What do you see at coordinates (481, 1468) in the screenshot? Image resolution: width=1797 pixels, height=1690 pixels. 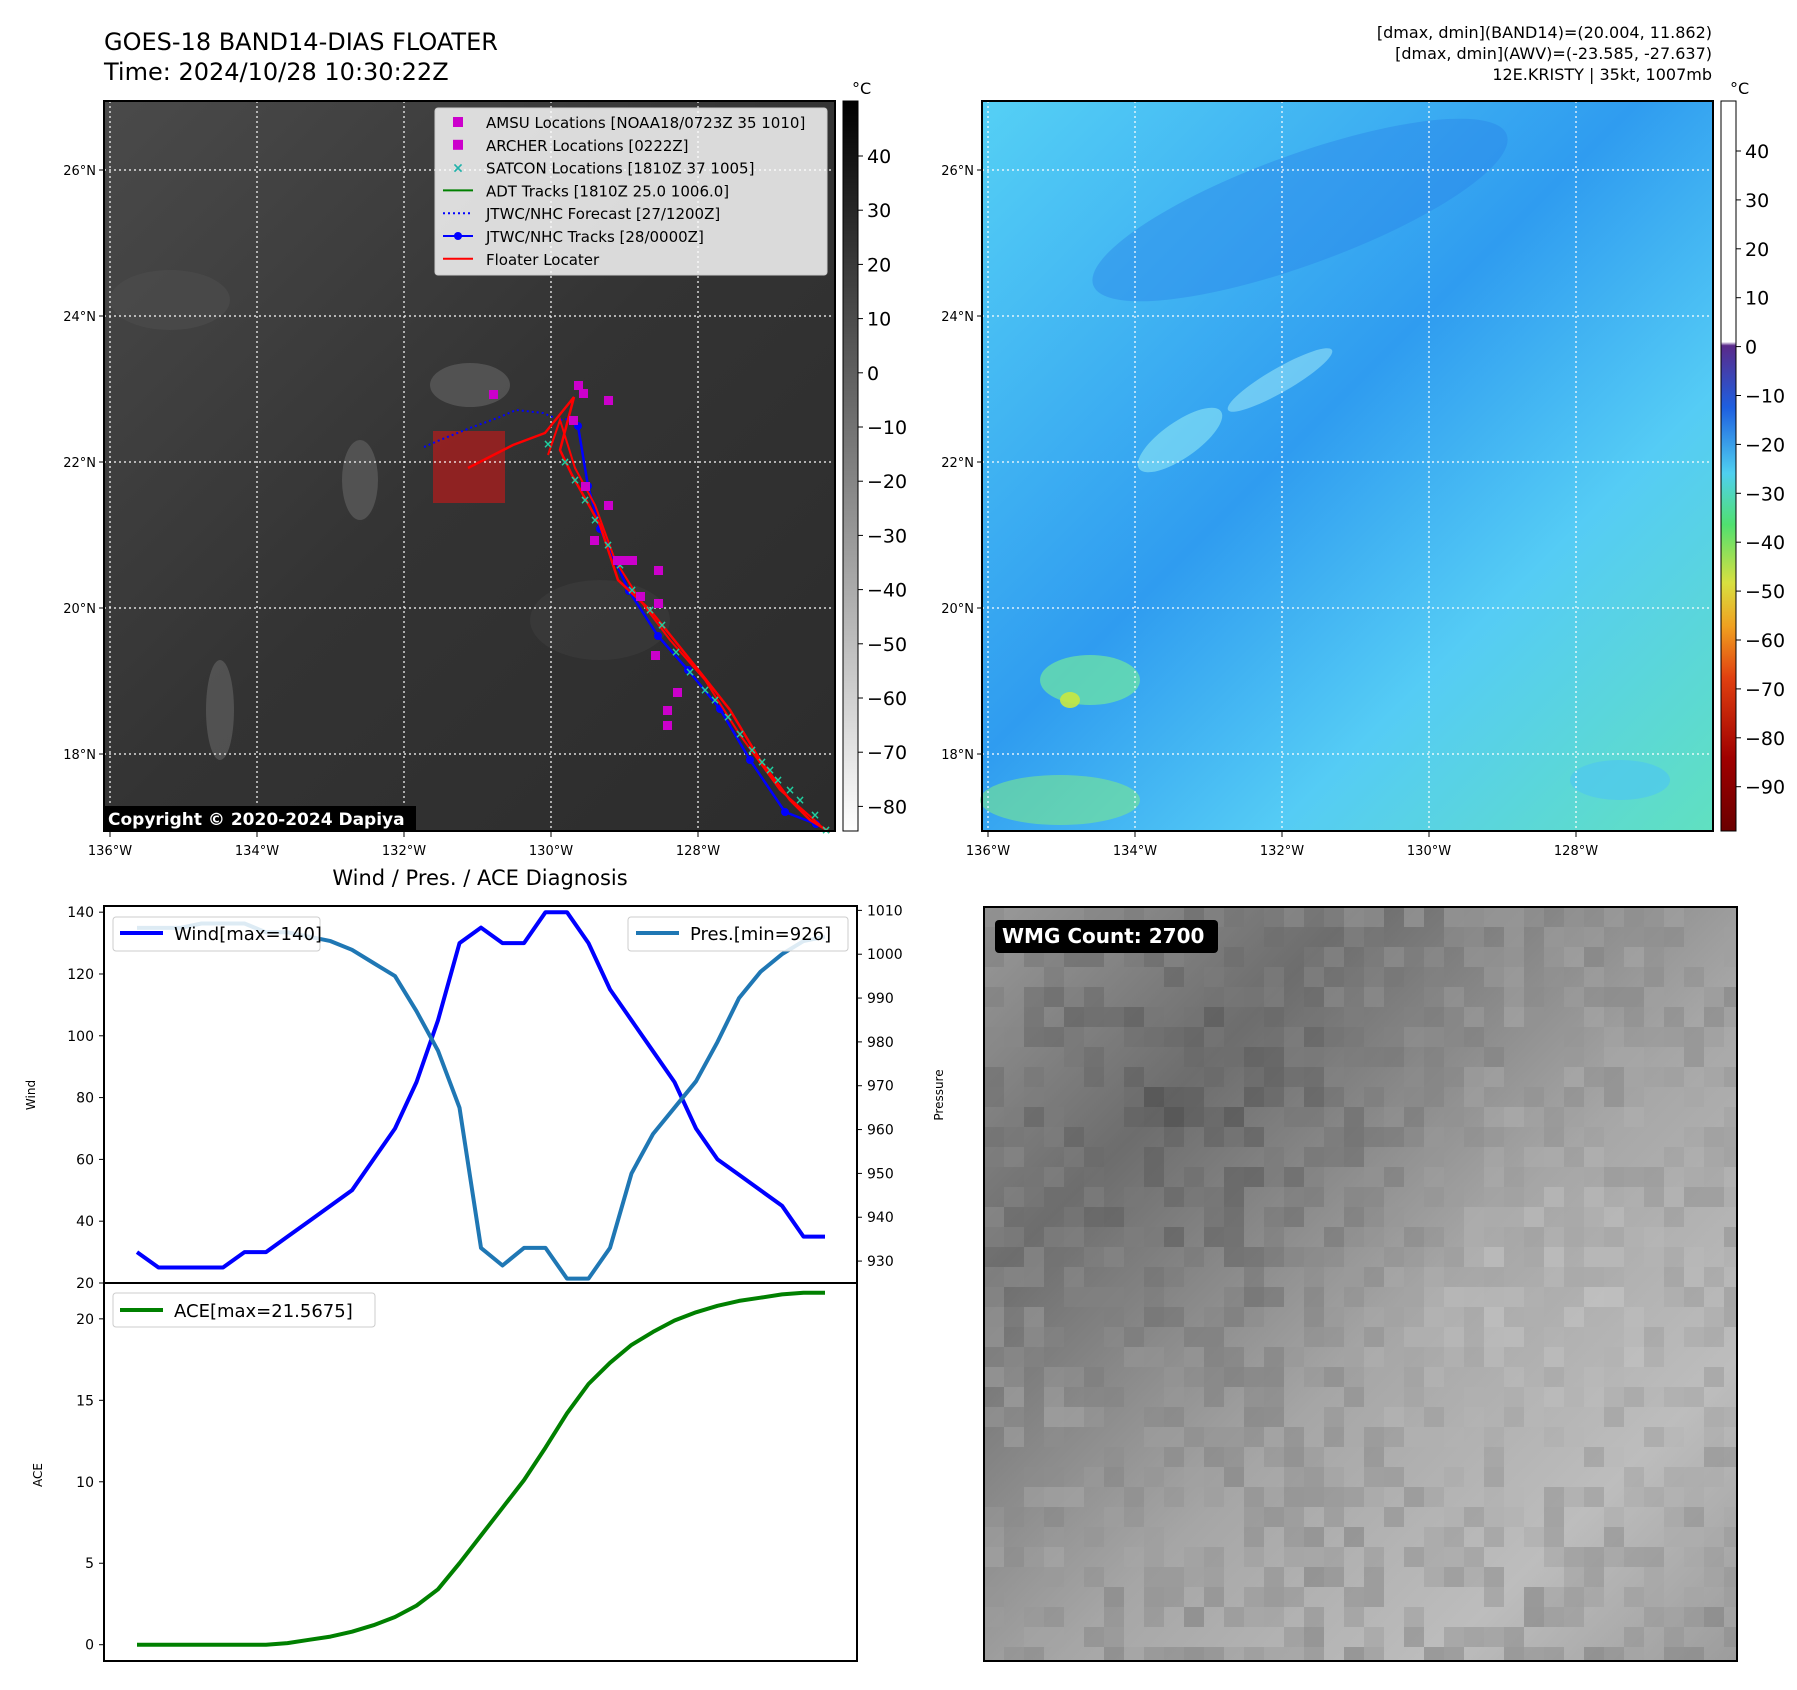 I see `ace-line` at bounding box center [481, 1468].